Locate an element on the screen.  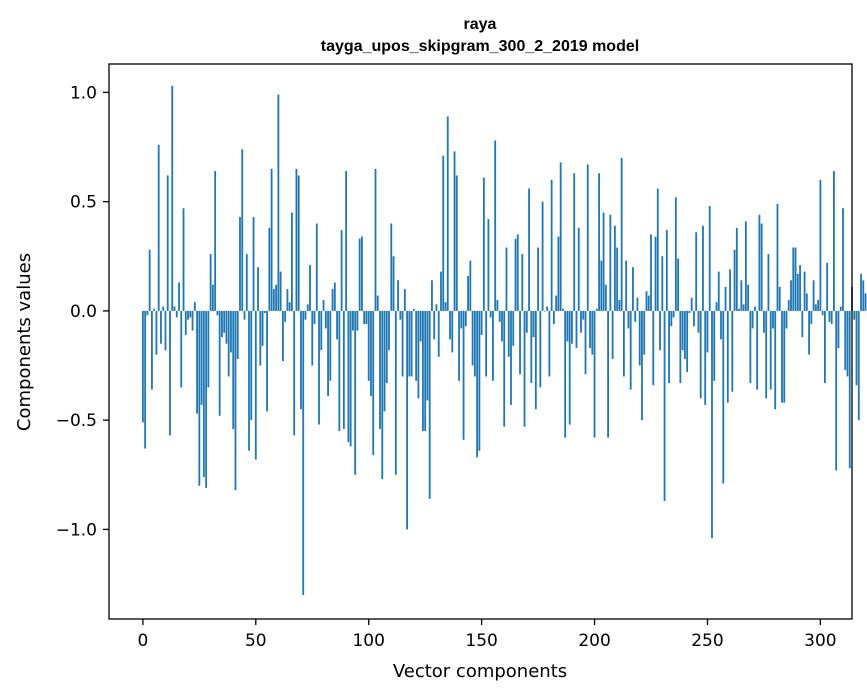
chart-title: raya is located at coordinates (480, 24).